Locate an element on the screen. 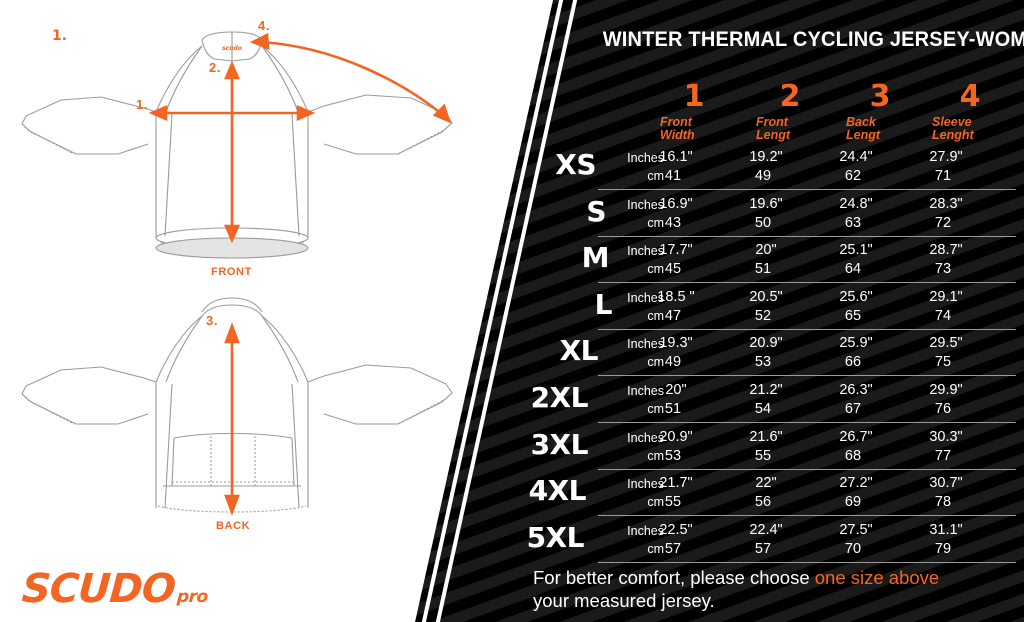  cell-s-col4-inches: 28.3" is located at coordinates (946, 203).